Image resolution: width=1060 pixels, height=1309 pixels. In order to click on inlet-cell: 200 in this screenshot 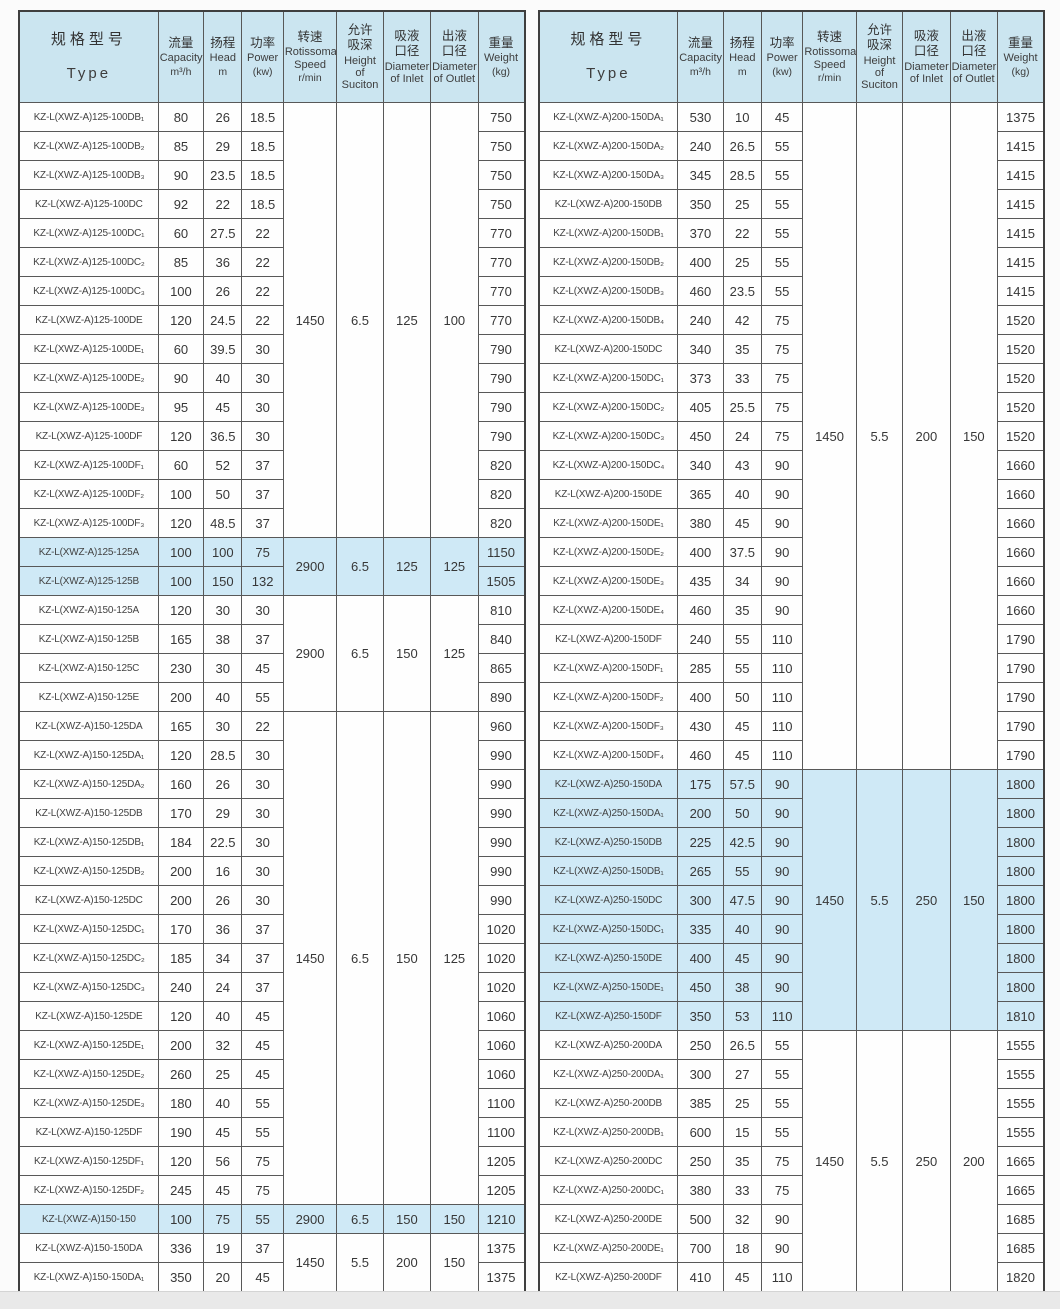, I will do `click(407, 1263)`.